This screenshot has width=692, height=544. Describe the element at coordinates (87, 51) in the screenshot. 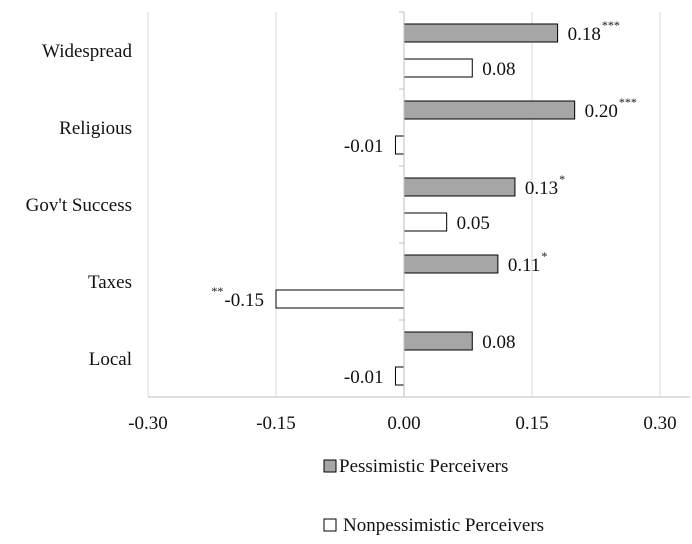

I see `category-label: Widespread` at that location.